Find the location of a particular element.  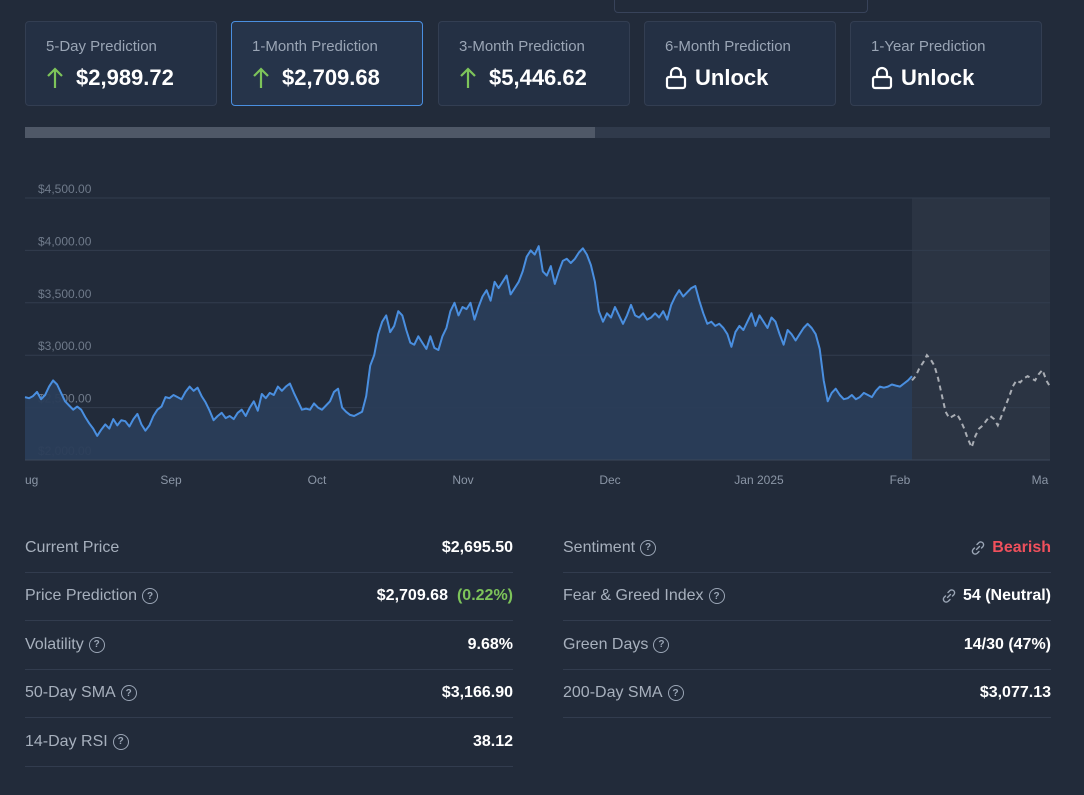

stat-value: $2,709.68 (0.22%) is located at coordinates (445, 596).